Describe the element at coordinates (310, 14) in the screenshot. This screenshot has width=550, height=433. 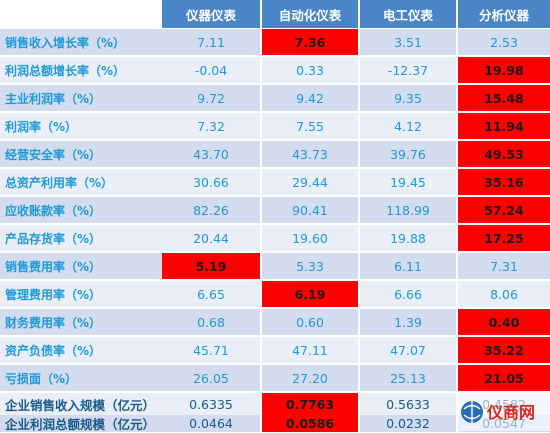
I see `header-col-2: 自动化仪表` at that location.